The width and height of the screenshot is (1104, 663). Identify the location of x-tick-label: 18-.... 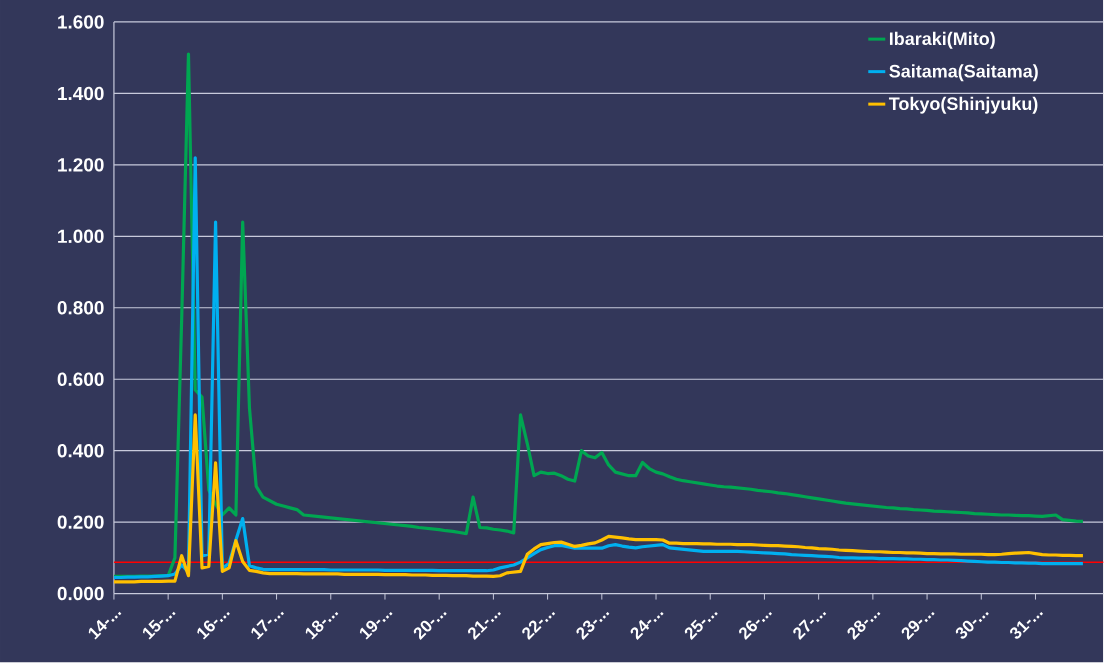
(322, 626).